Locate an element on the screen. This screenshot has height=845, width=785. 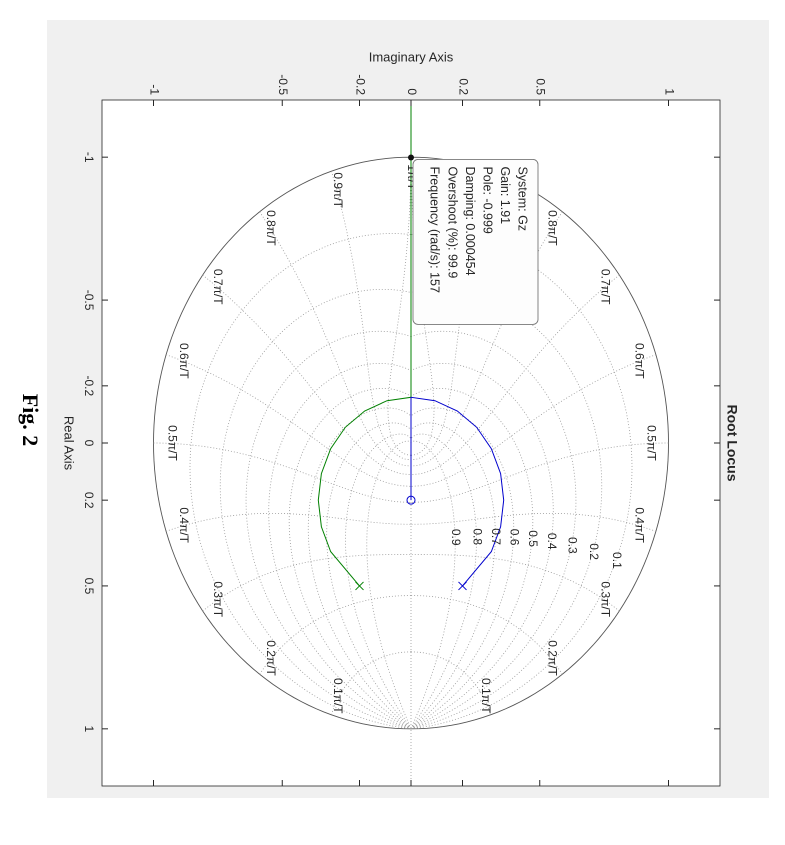
figure-caption: Fig. 2 is located at coordinates (30, 420).